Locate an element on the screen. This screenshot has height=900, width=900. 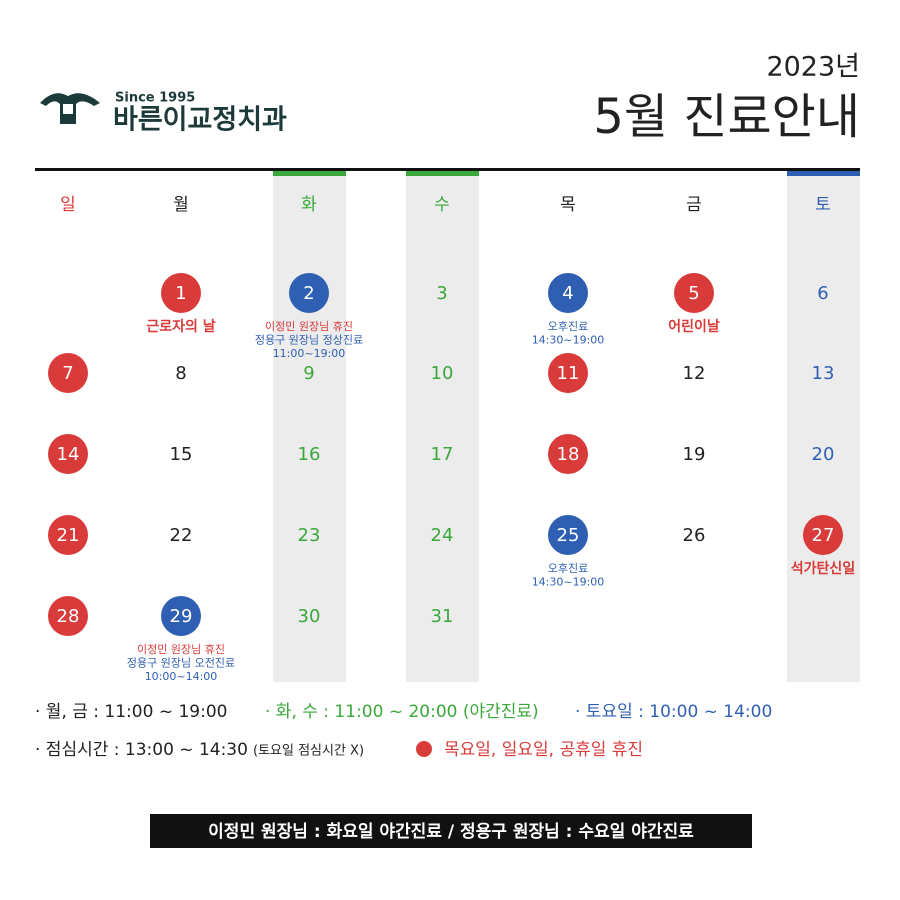
day-note: 정용구 원장님 오전진료 is located at coordinates (181, 663).